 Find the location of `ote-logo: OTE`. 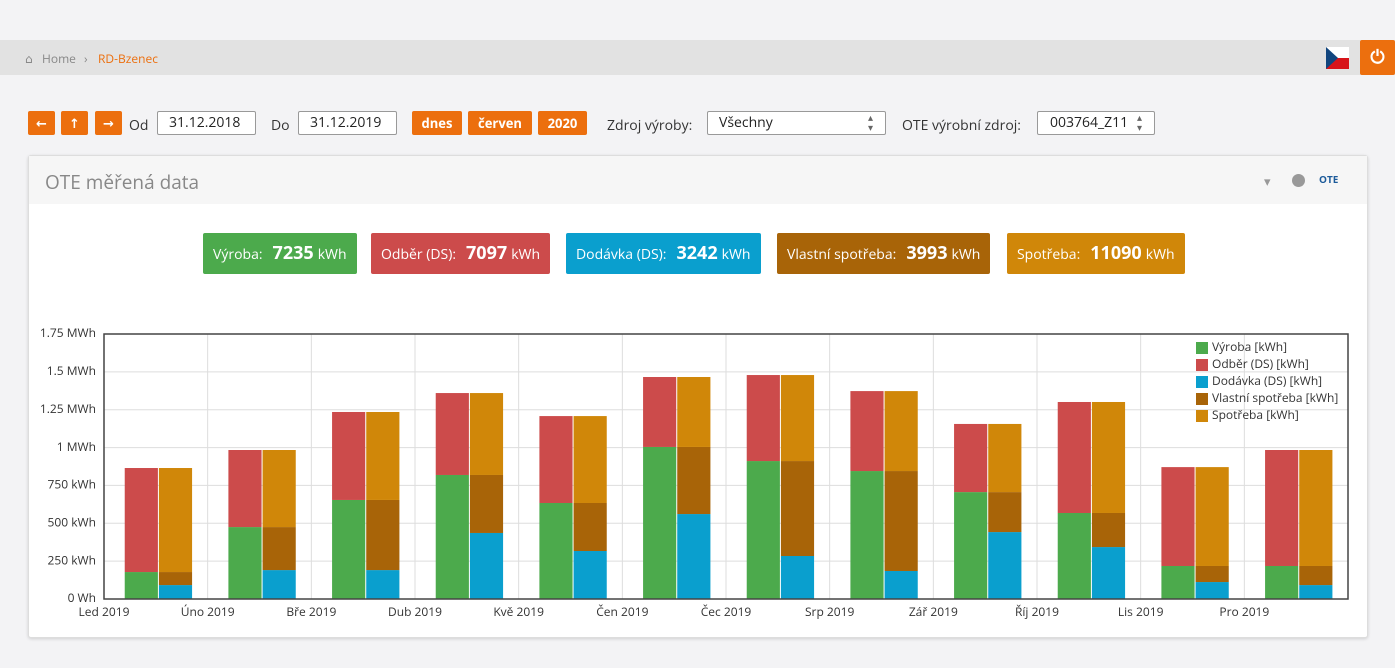

ote-logo: OTE is located at coordinates (1329, 179).